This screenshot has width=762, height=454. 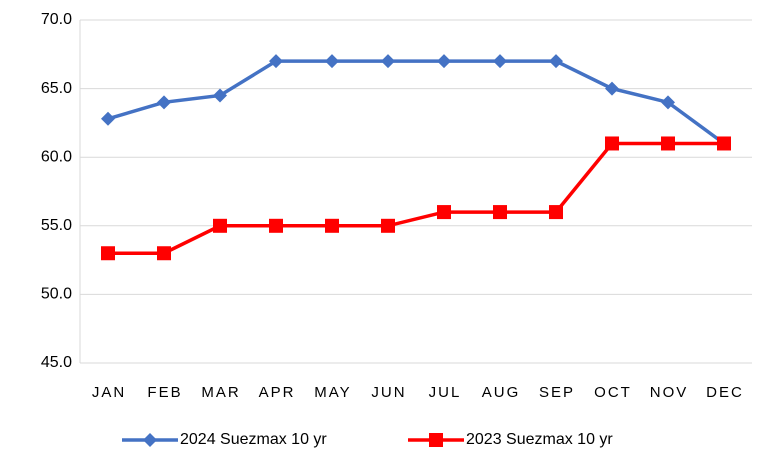 What do you see at coordinates (332, 392) in the screenshot?
I see `x-tick-label: MAY` at bounding box center [332, 392].